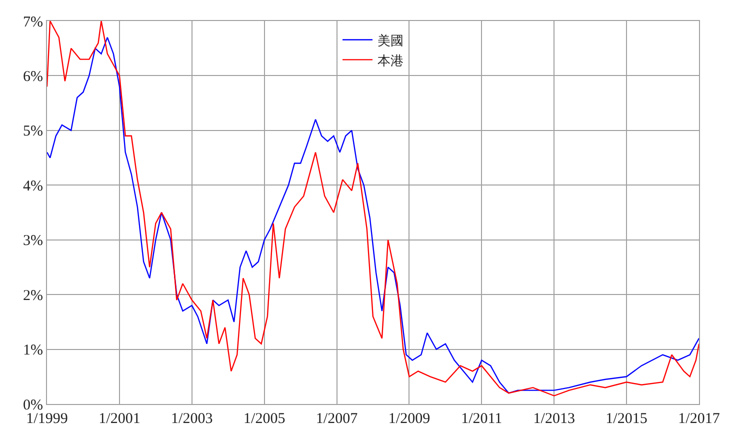  What do you see at coordinates (33, 76) in the screenshot?
I see `y-tick-label: 6%` at bounding box center [33, 76].